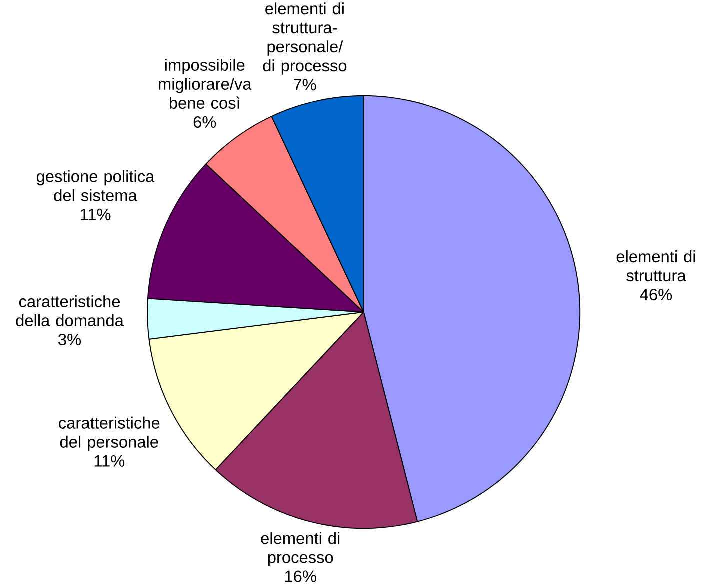  What do you see at coordinates (109, 434) in the screenshot?
I see `slice-label: caratteristiche del personale` at bounding box center [109, 434].